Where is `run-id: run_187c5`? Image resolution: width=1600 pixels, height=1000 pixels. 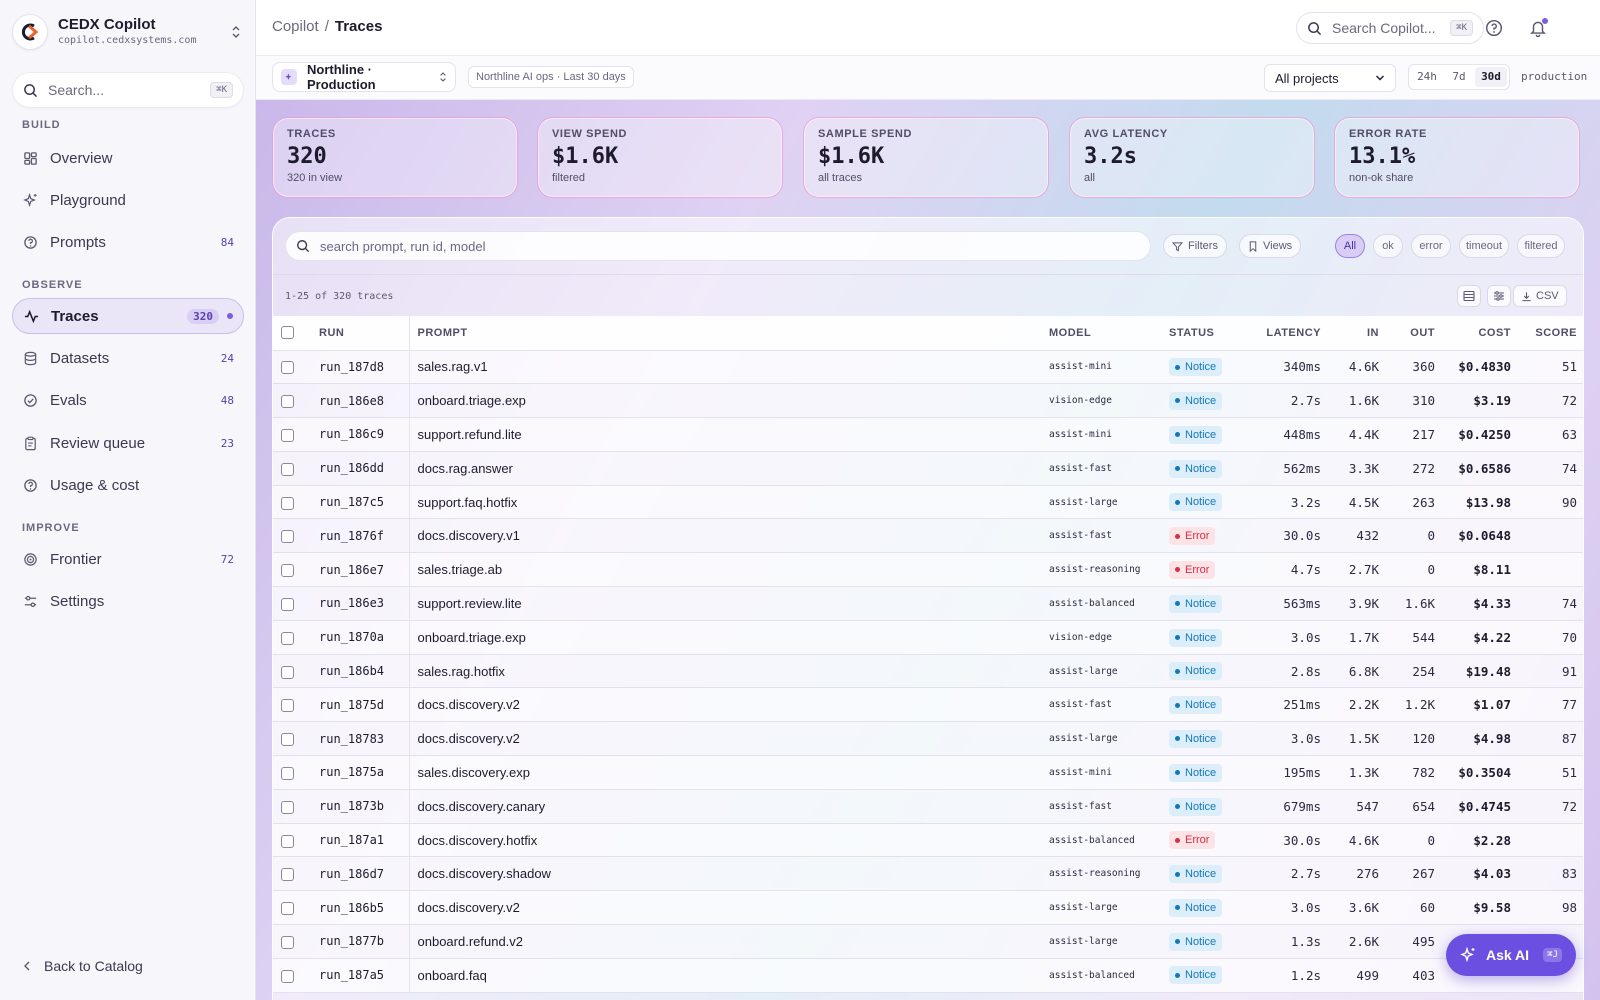
run-id: run_187c5 is located at coordinates (360, 502).